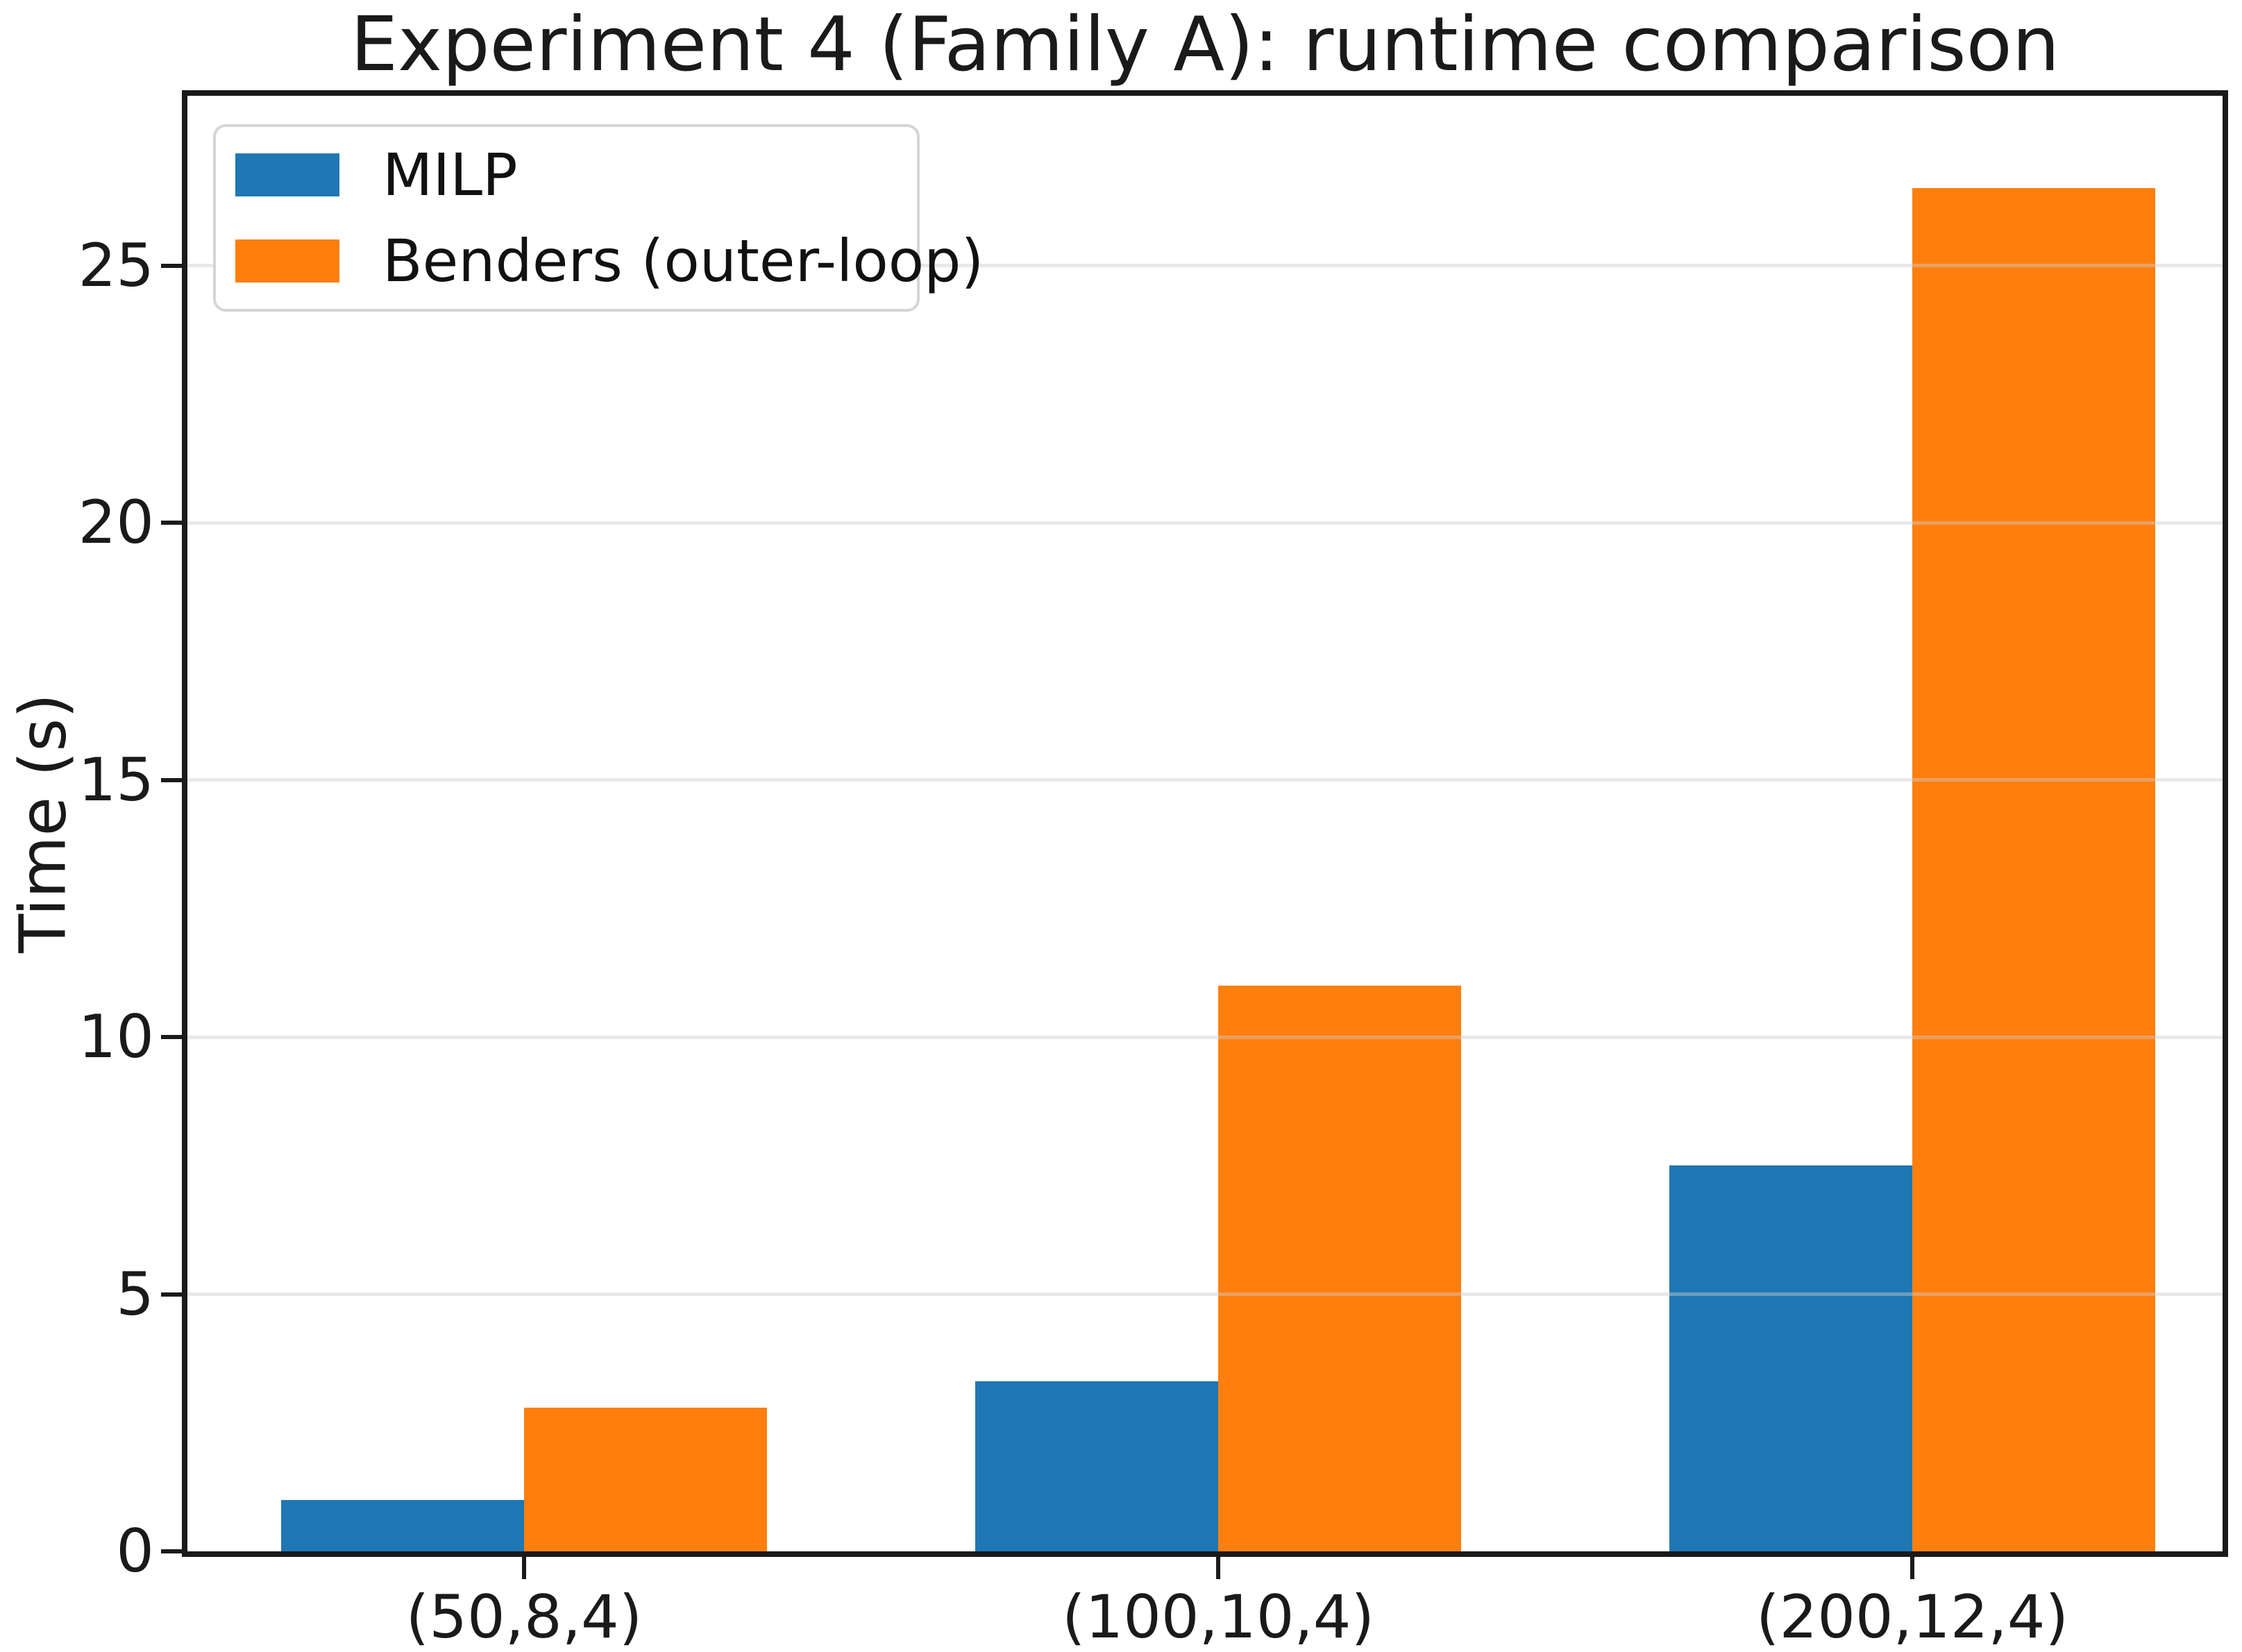 Image resolution: width=2242 pixels, height=1652 pixels. What do you see at coordinates (135, 1294) in the screenshot?
I see `y-tick-label-5: 5` at bounding box center [135, 1294].